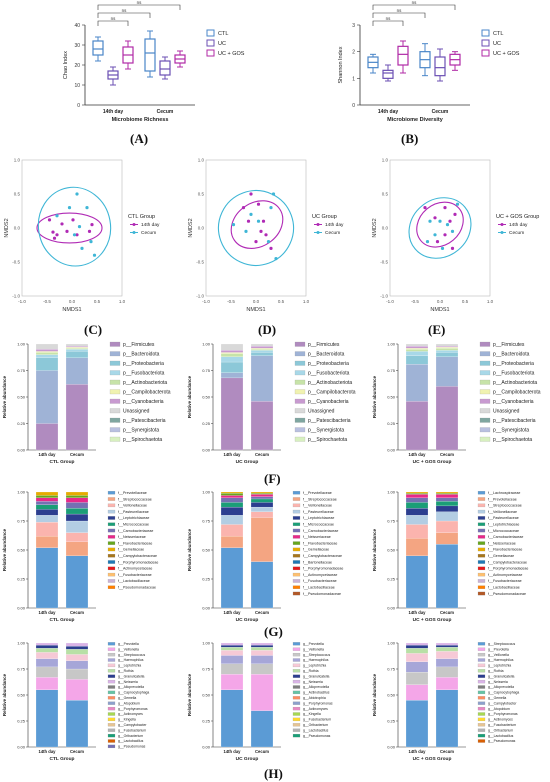  What do you see at coordinates (137, 588) in the screenshot?
I see `legend-label: f__Pseudomonadaceae` at bounding box center [137, 588].